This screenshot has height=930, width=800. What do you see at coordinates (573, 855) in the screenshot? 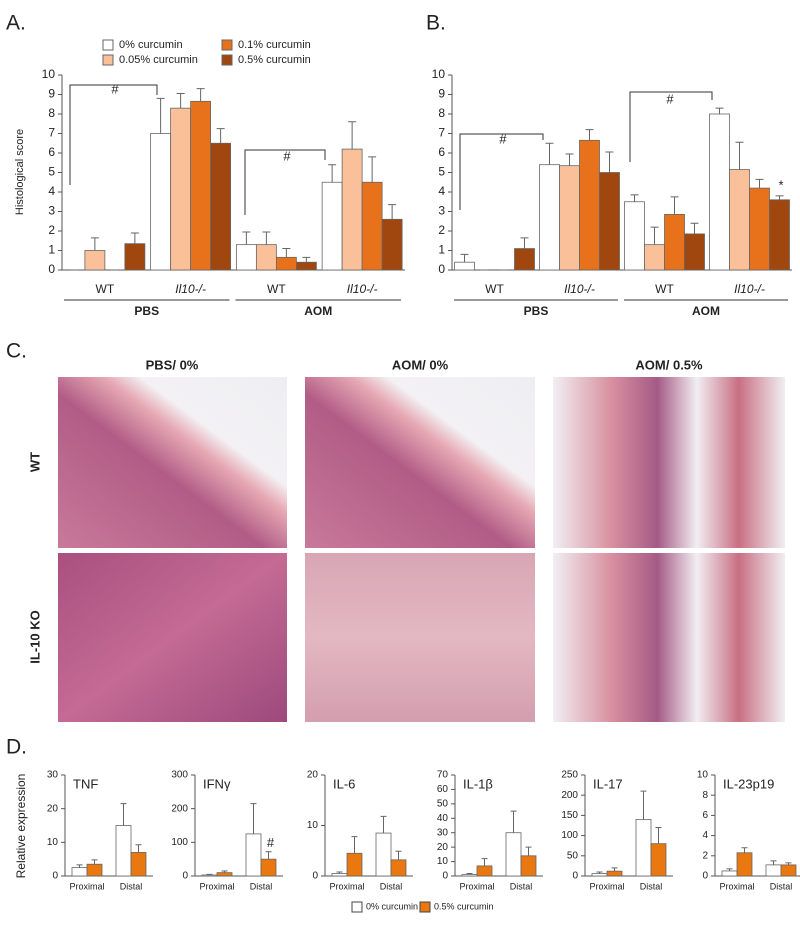
I see `y-tick-label: 50` at bounding box center [573, 855].